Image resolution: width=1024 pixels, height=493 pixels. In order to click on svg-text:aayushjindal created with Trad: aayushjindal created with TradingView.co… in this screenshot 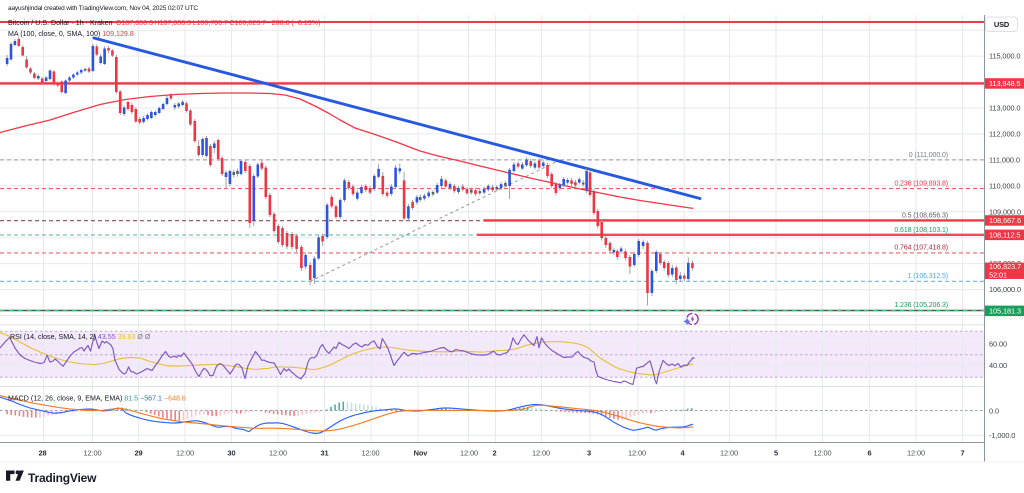, I will do `click(103, 8)`.